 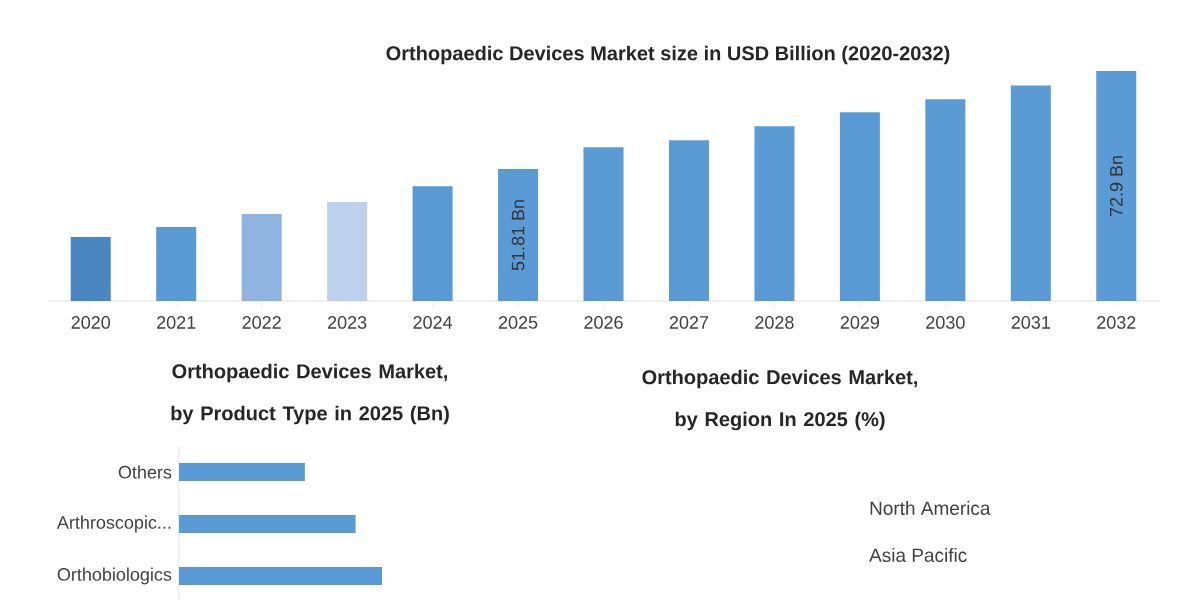 What do you see at coordinates (1116, 322) in the screenshot?
I see `x-tick-label: 2032` at bounding box center [1116, 322].